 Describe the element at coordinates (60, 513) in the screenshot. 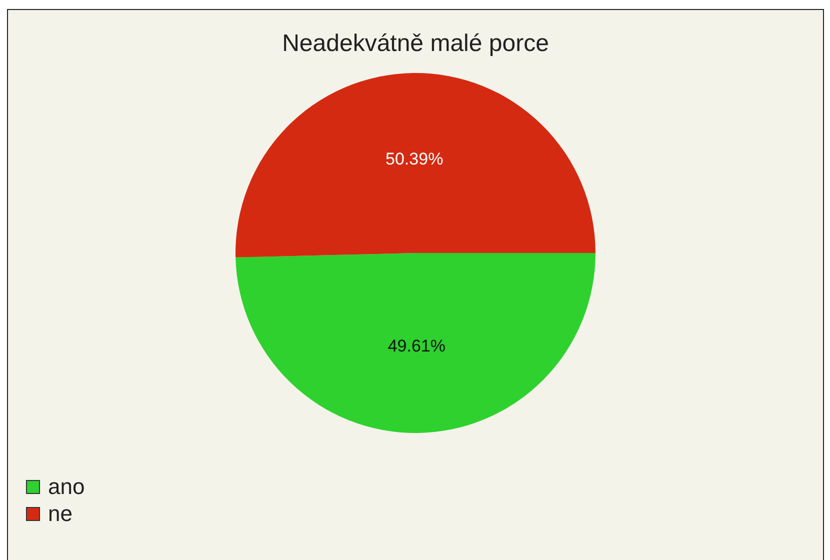

I see `legend-label: ne` at that location.